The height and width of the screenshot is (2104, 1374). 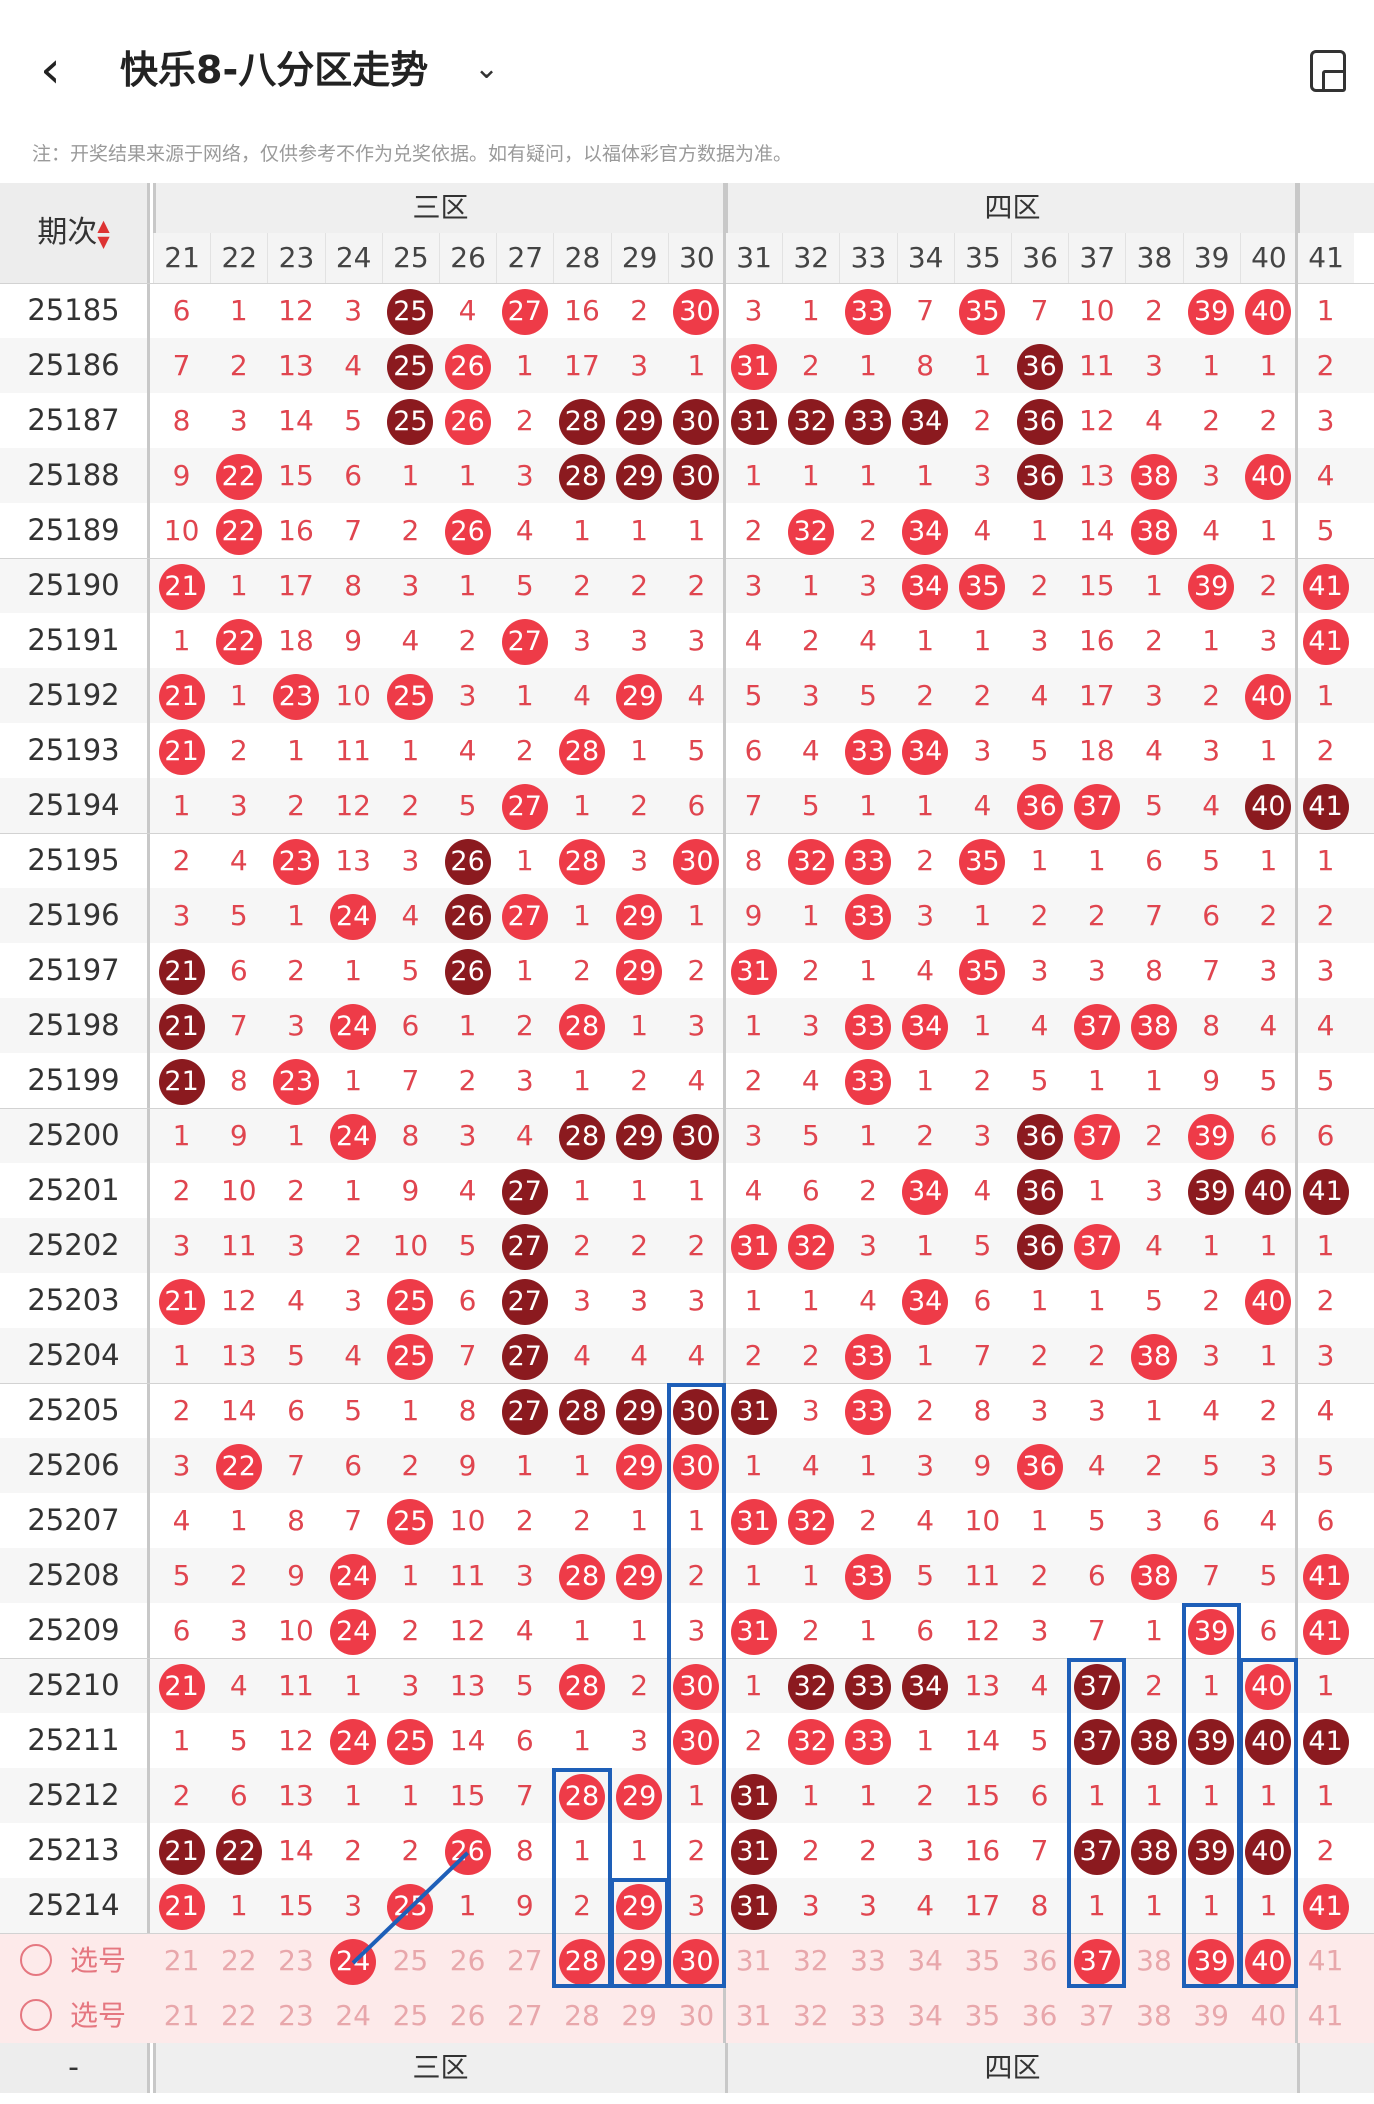 I want to click on number-header-25: 25, so click(x=410, y=258).